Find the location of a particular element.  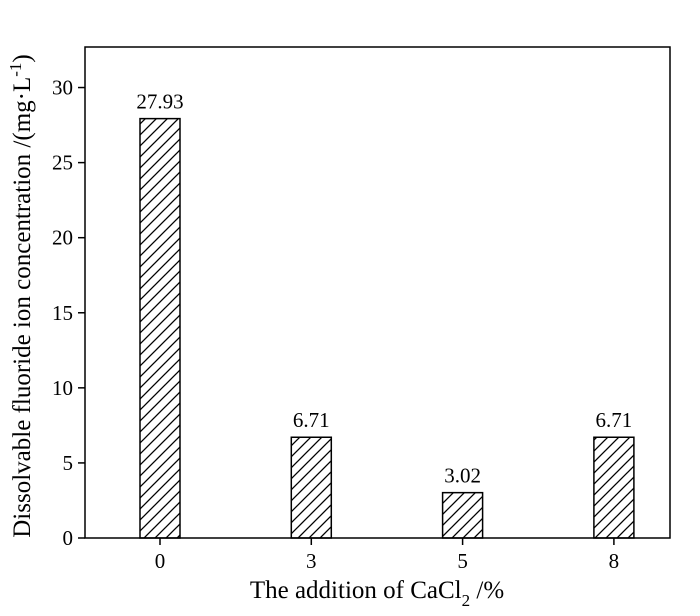

x-tick-label: 3 is located at coordinates (311, 561).